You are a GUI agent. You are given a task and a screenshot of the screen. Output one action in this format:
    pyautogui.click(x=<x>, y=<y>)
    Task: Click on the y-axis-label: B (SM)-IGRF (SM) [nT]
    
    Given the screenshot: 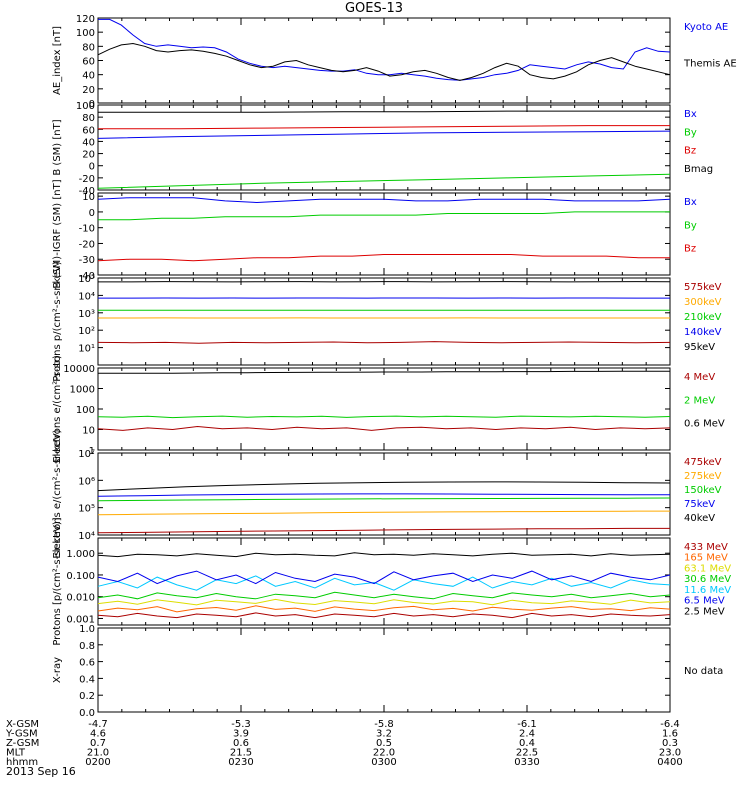 What is the action you would take?
    pyautogui.click(x=57, y=233)
    